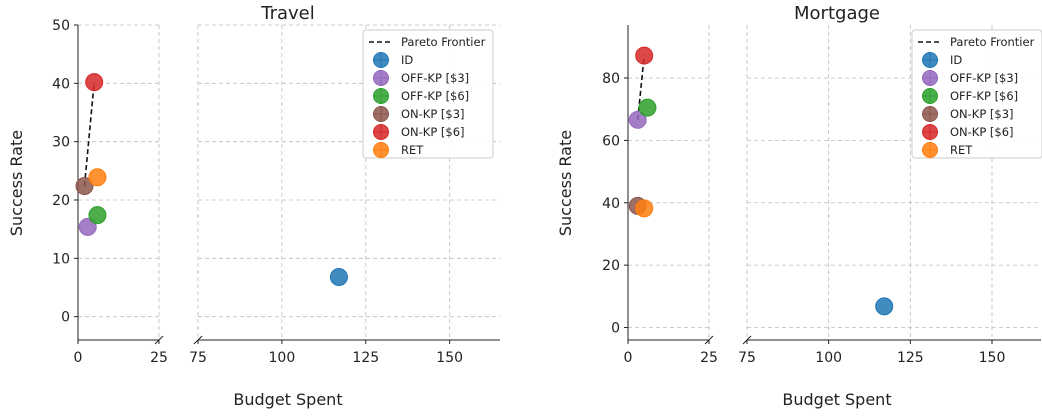 Image resolution: width=1042 pixels, height=416 pixels. I want to click on y-tick-label: 50, so click(61, 26).